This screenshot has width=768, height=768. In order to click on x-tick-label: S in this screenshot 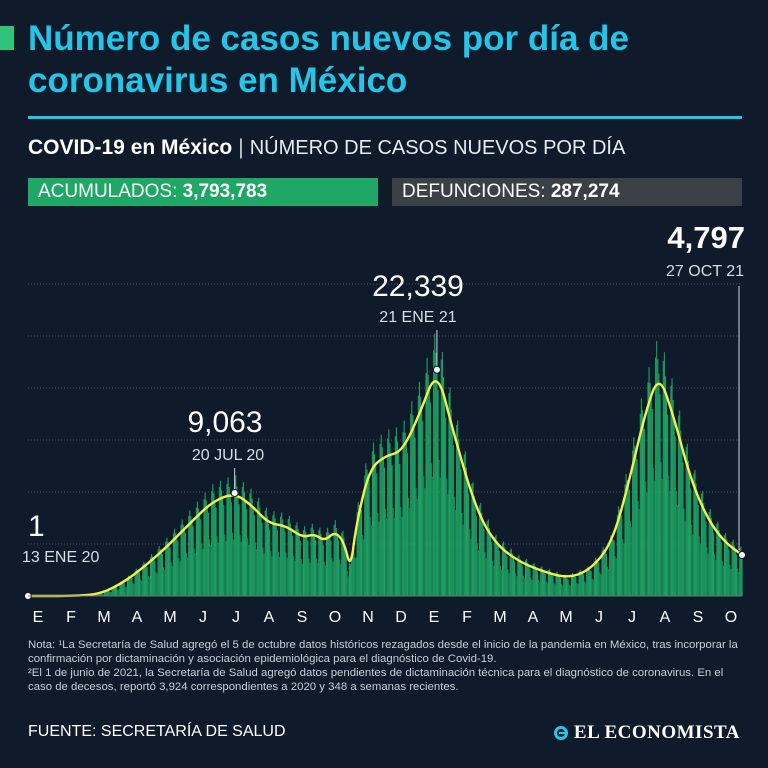, I will do `click(698, 617)`.